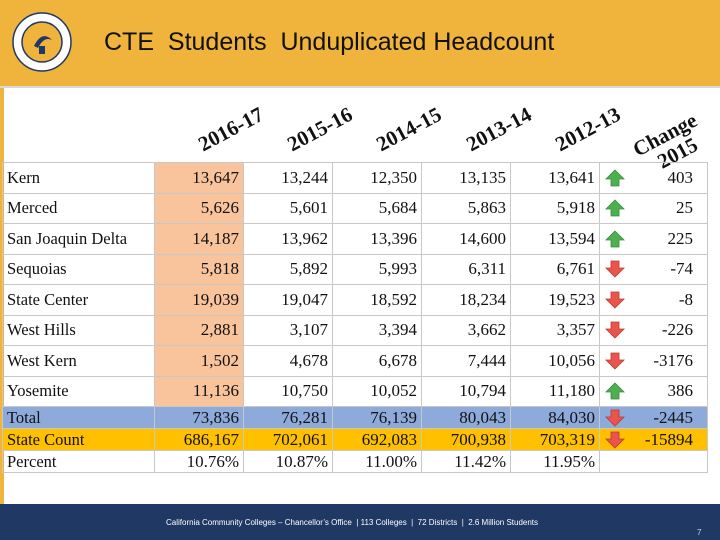 This screenshot has width=720, height=540. What do you see at coordinates (555, 417) in the screenshot?
I see `cell-2012-13: 84,030` at bounding box center [555, 417].